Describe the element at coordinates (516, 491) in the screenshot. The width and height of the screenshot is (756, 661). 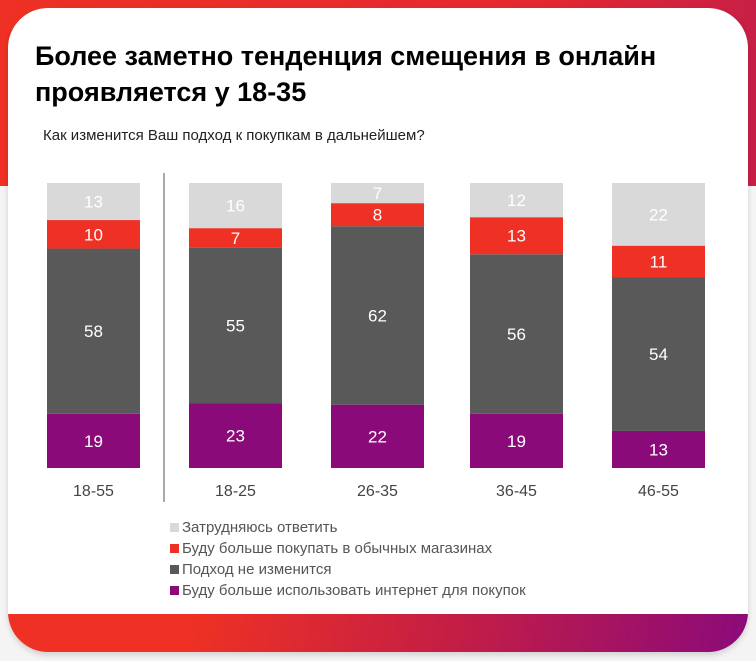
I see `category-label: 36-45` at that location.